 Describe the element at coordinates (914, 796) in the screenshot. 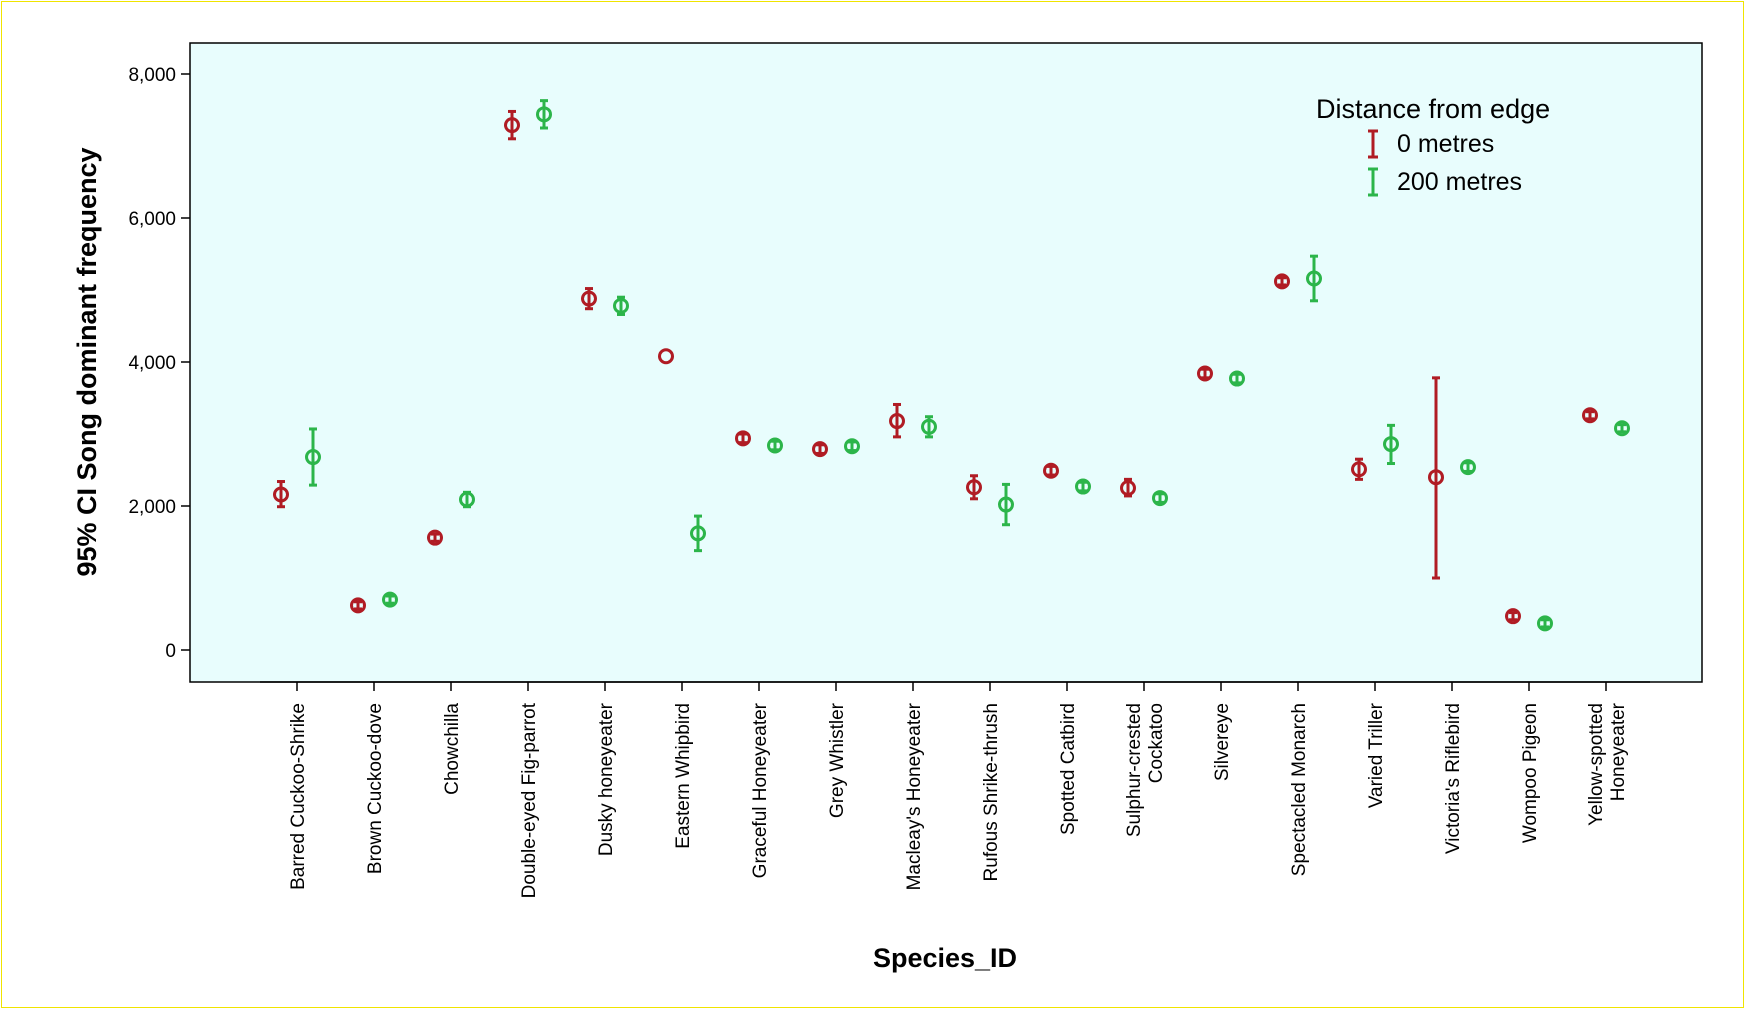

I see `x-tick-label: Macleay's Honeyeater` at that location.